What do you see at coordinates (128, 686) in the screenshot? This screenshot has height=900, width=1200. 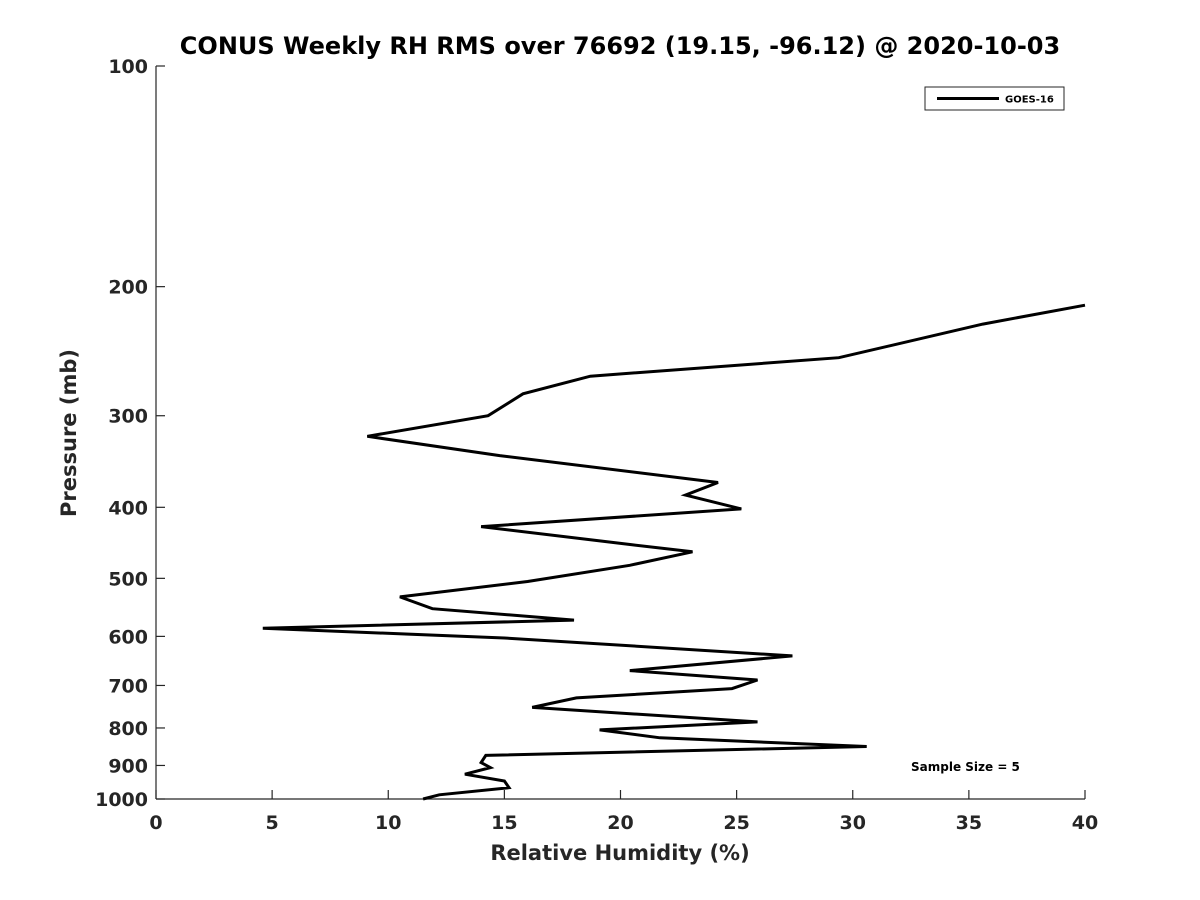 I see `y-tick-label-700: 700` at bounding box center [128, 686].